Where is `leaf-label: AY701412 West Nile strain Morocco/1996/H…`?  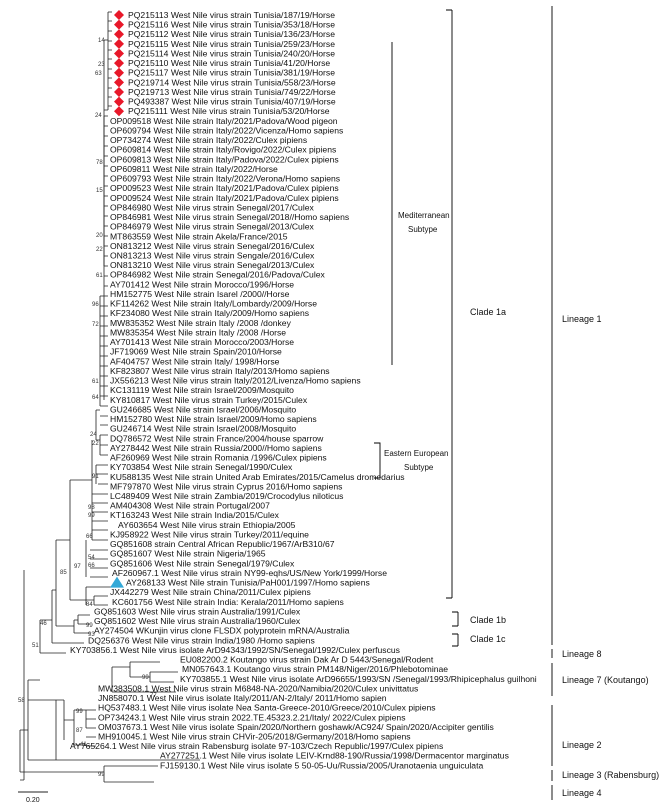 leaf-label: AY701412 West Nile strain Morocco/1996/H… is located at coordinates (202, 284).